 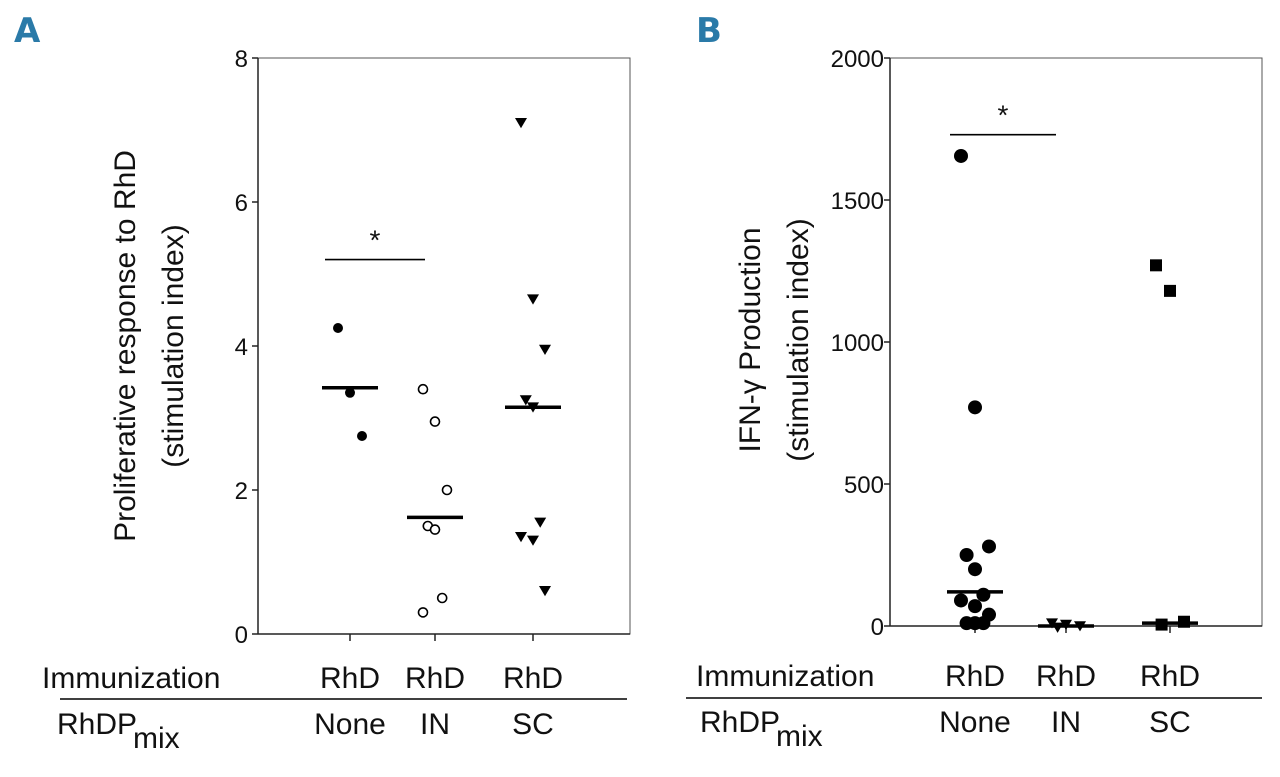 I want to click on y-axis-title: Proliferative response to RhD, so click(x=125, y=346).